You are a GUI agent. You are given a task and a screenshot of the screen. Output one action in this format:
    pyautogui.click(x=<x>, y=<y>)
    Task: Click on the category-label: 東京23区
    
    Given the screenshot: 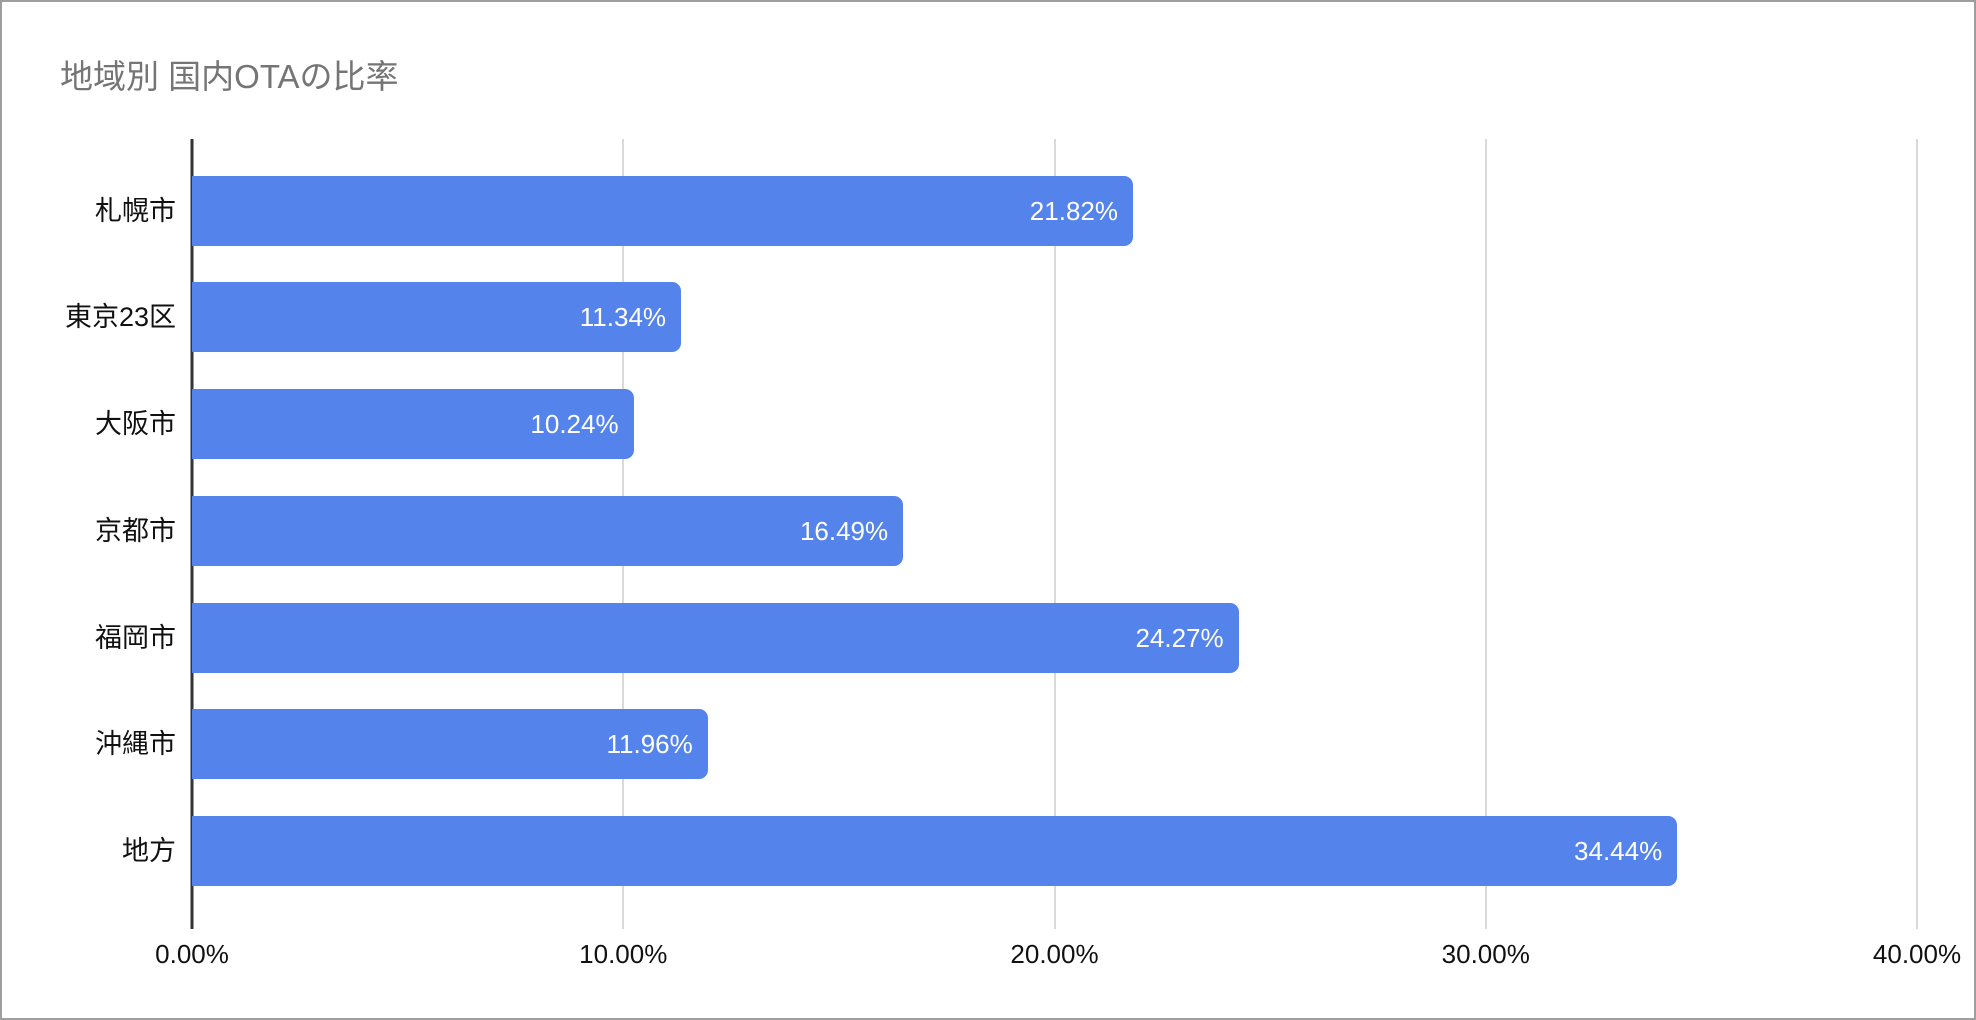 What is the action you would take?
    pyautogui.click(x=120, y=317)
    